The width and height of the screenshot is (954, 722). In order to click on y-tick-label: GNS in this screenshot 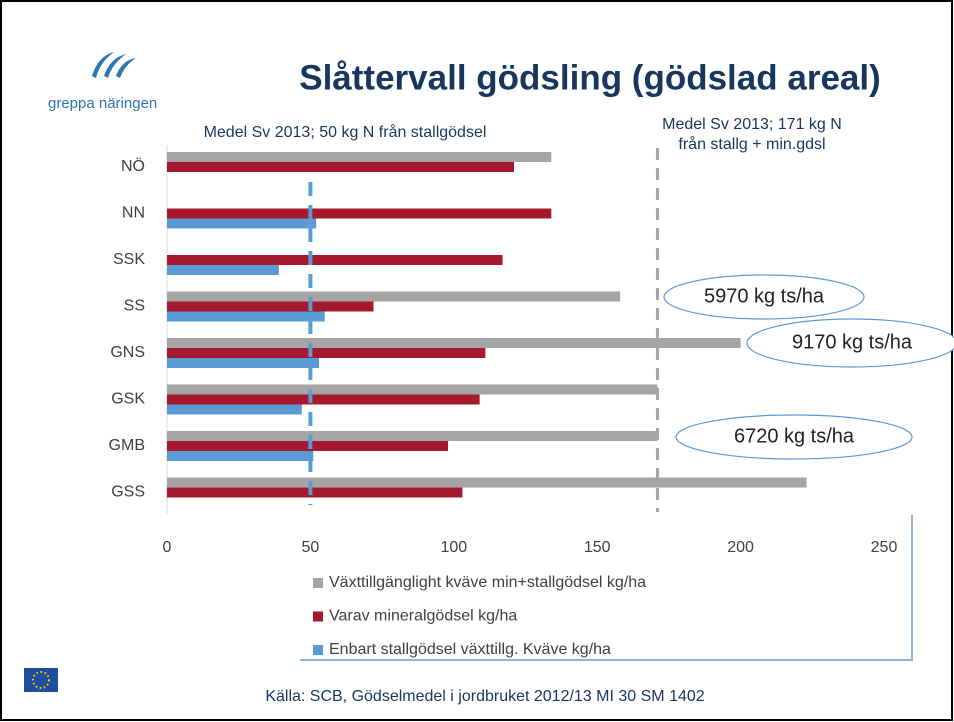, I will do `click(127, 352)`.